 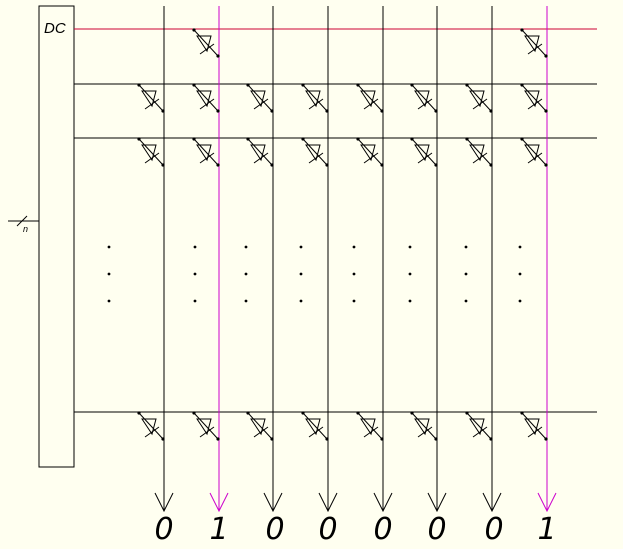 I want to click on decoder-label: DC, so click(x=55, y=28).